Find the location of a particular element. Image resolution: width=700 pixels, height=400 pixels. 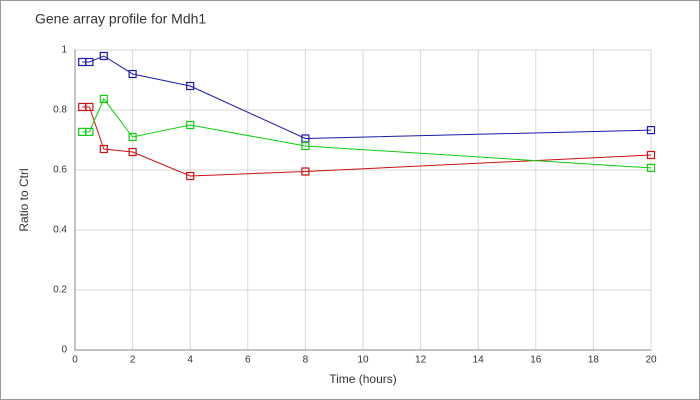

x-tick-label: 2 is located at coordinates (133, 360).